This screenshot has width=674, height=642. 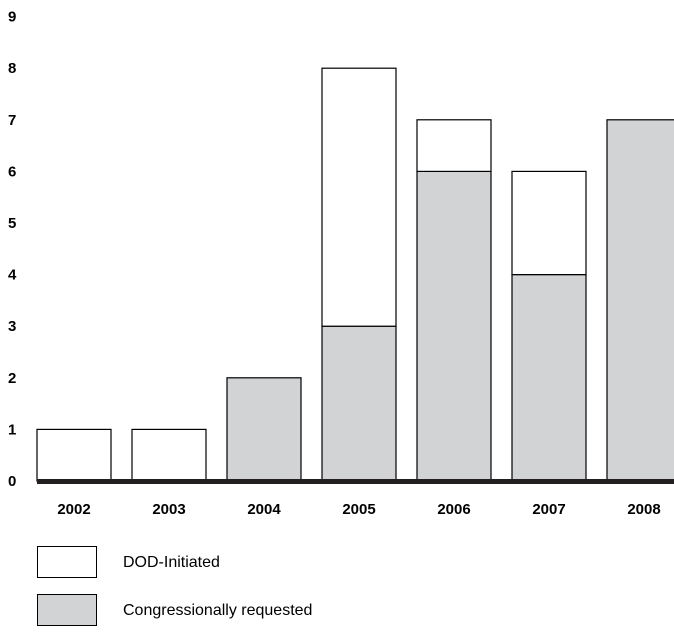 What do you see at coordinates (12, 68) in the screenshot?
I see `y-tick-label: 8` at bounding box center [12, 68].